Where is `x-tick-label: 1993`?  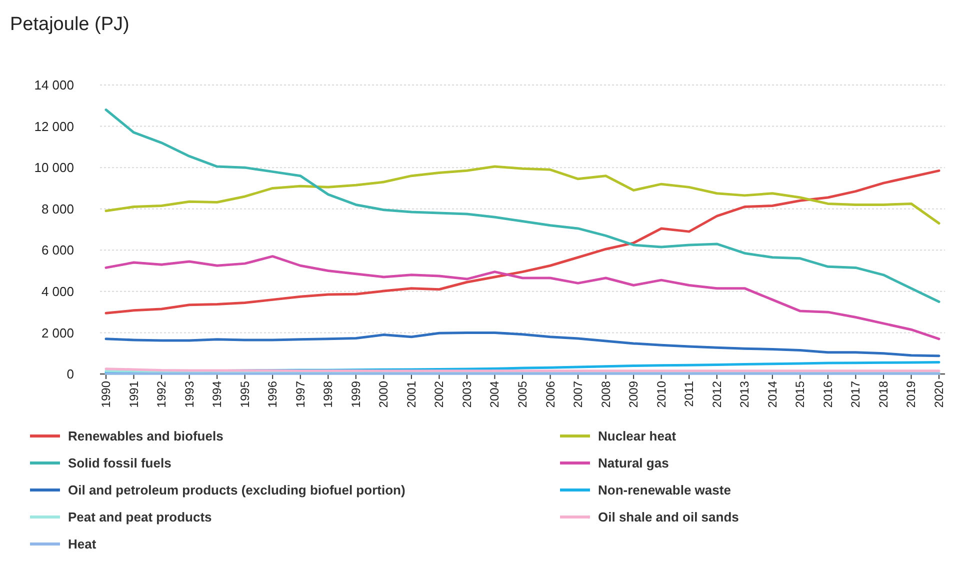 x-tick-label: 1993 is located at coordinates (189, 394).